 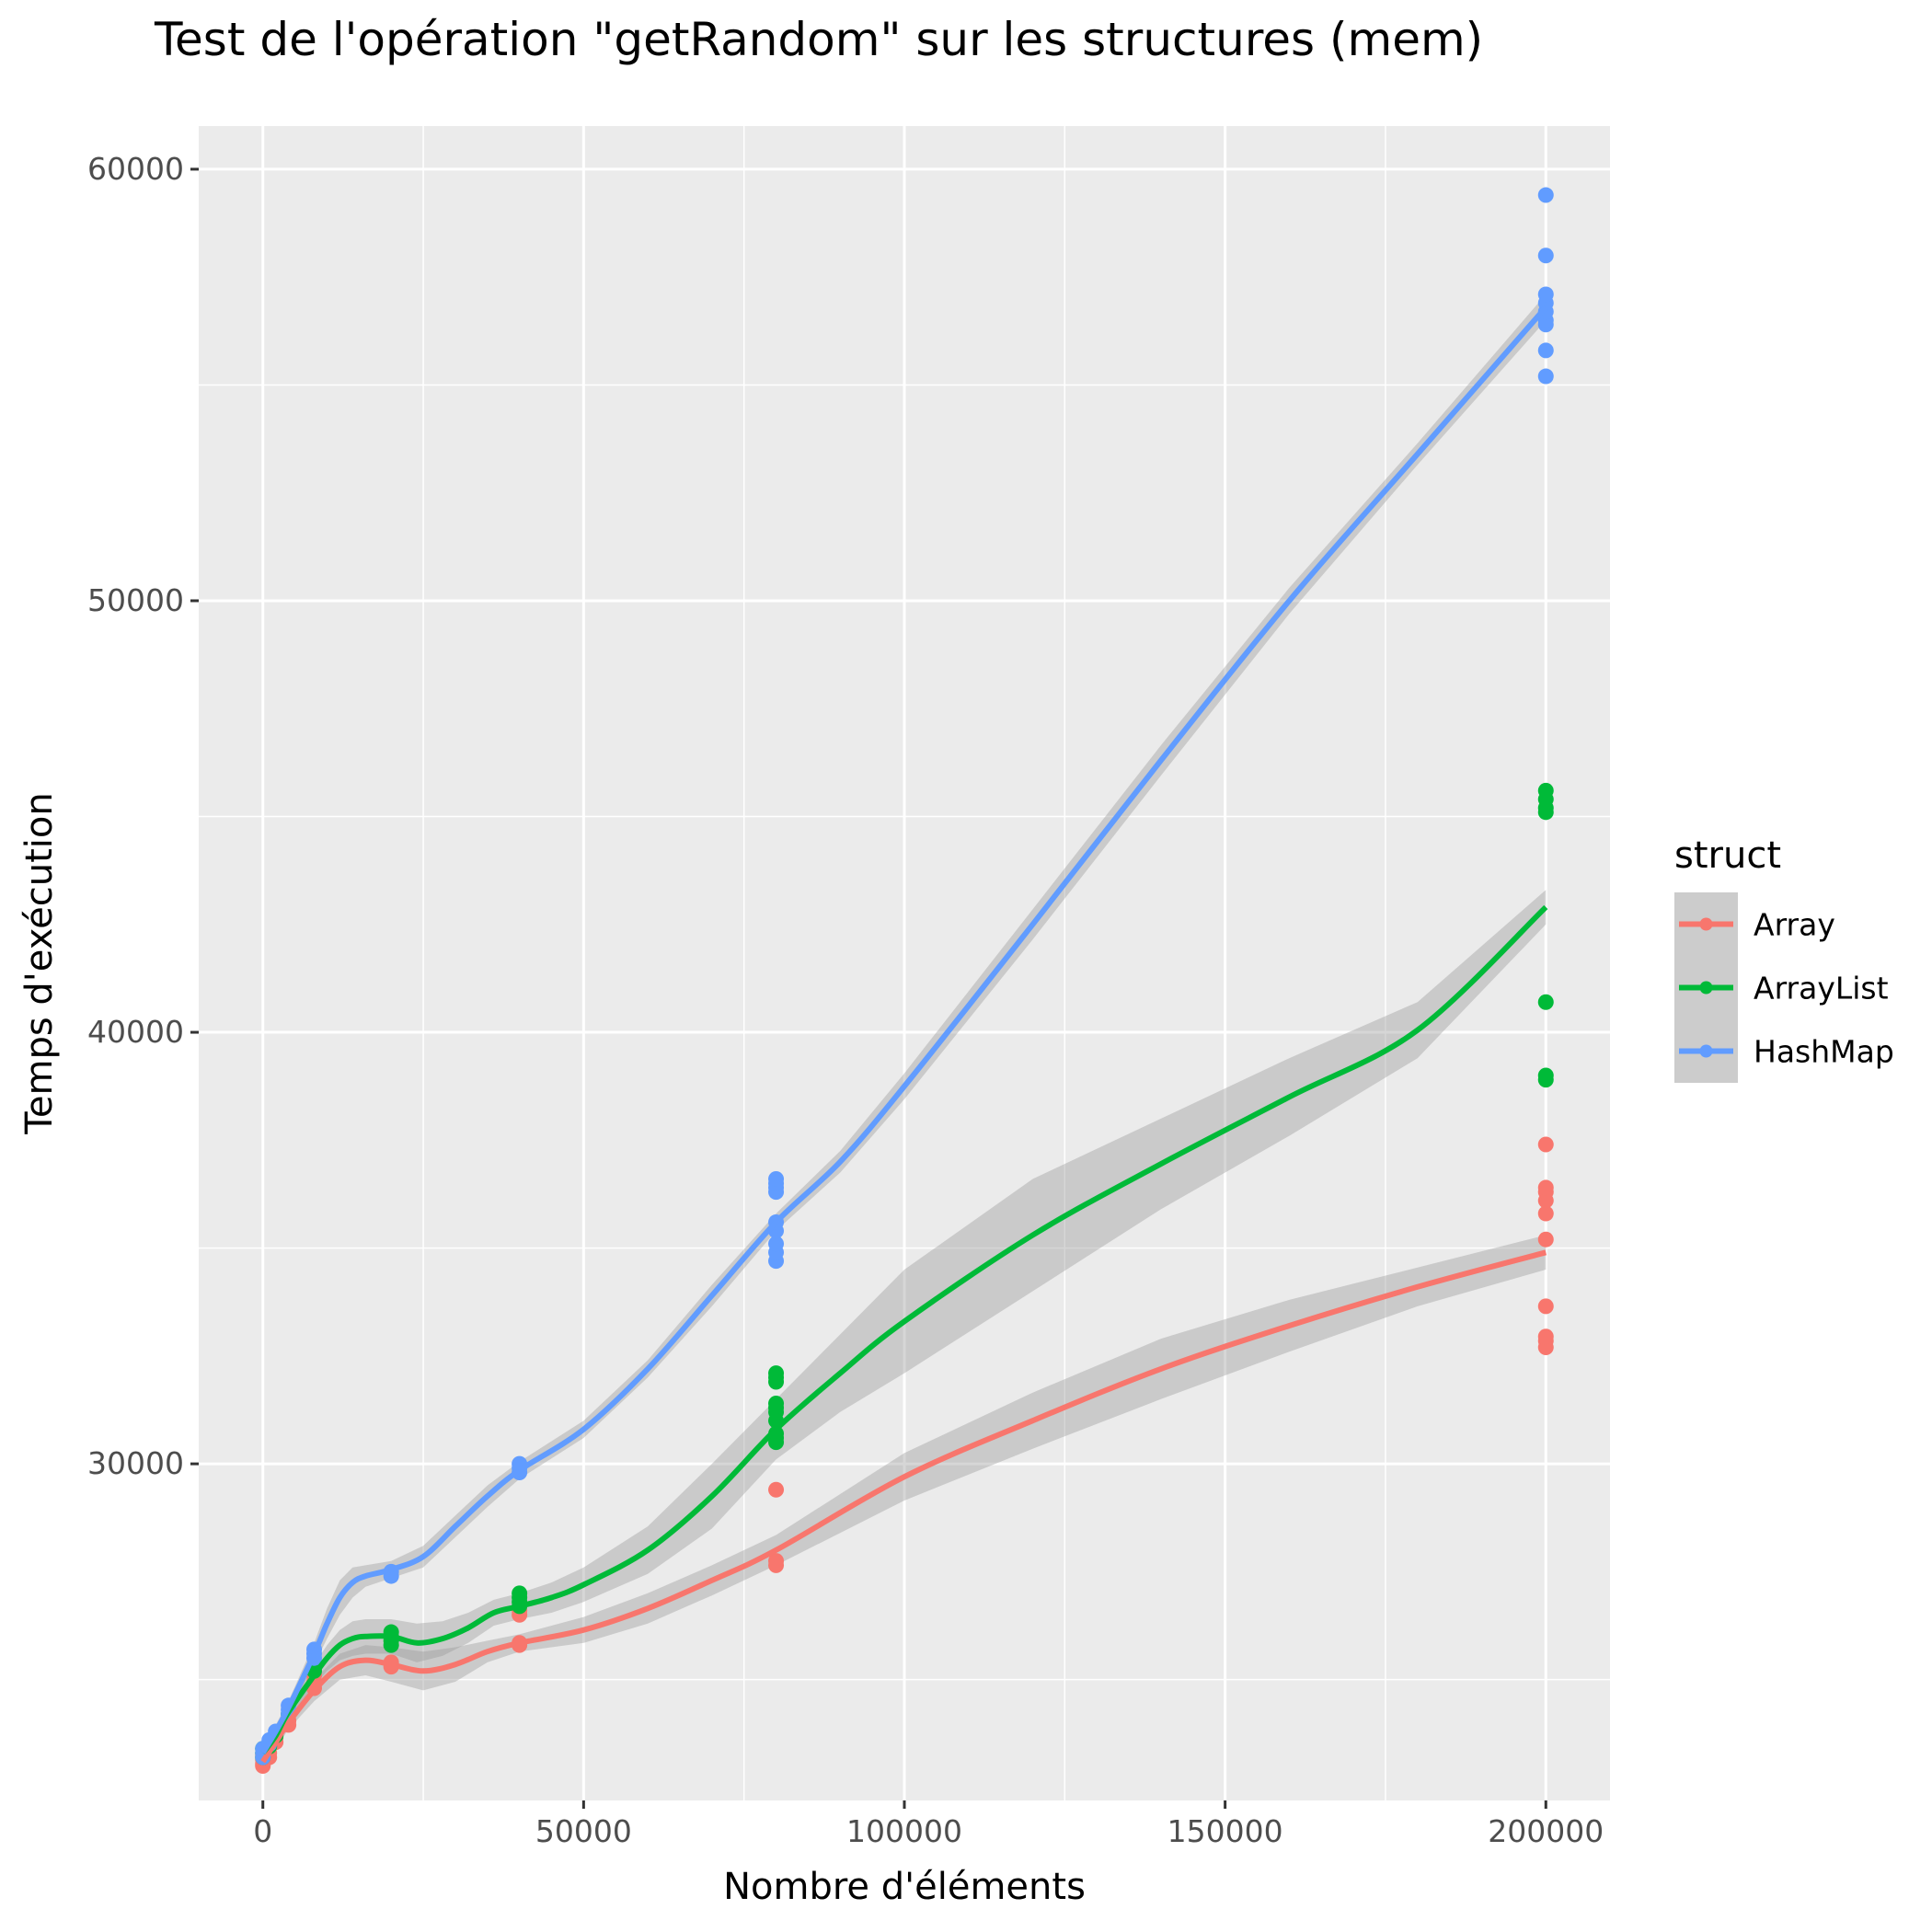 I want to click on legend-label-array: Array, so click(x=1794, y=925).